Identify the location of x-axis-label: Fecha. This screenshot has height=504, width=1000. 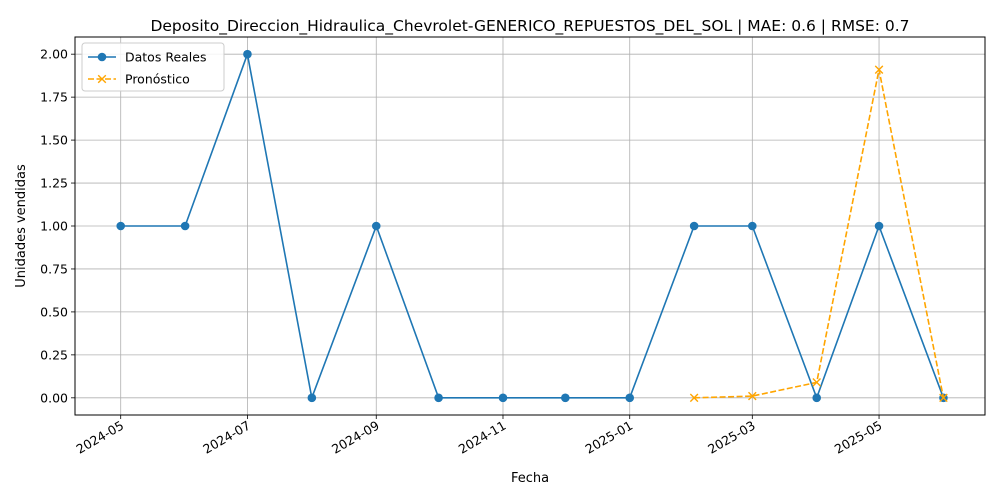
(530, 478).